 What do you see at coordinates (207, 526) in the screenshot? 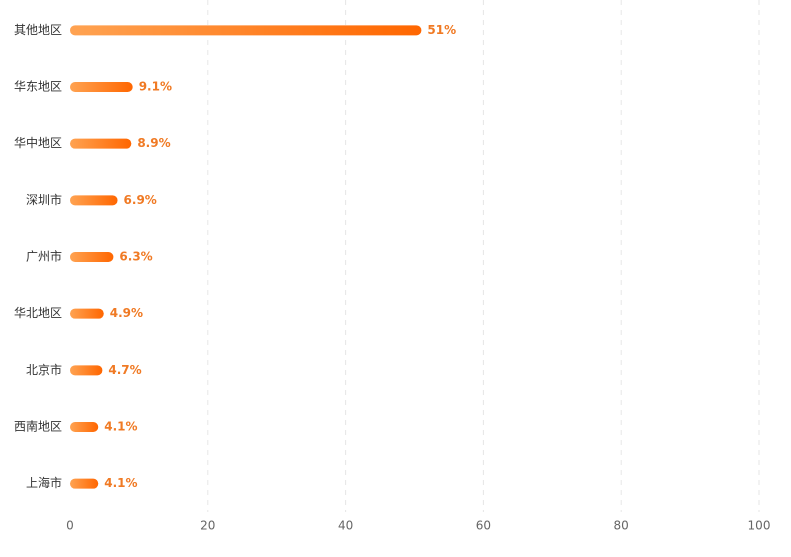
I see `x-tick-label: 20` at bounding box center [207, 526].